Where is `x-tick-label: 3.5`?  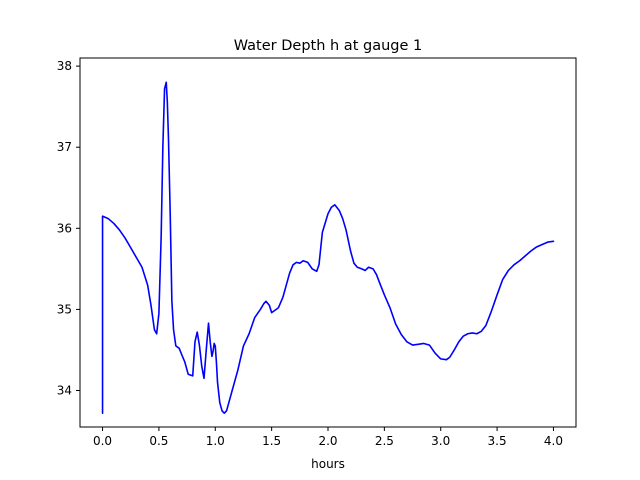
x-tick-label: 3.5 is located at coordinates (497, 441).